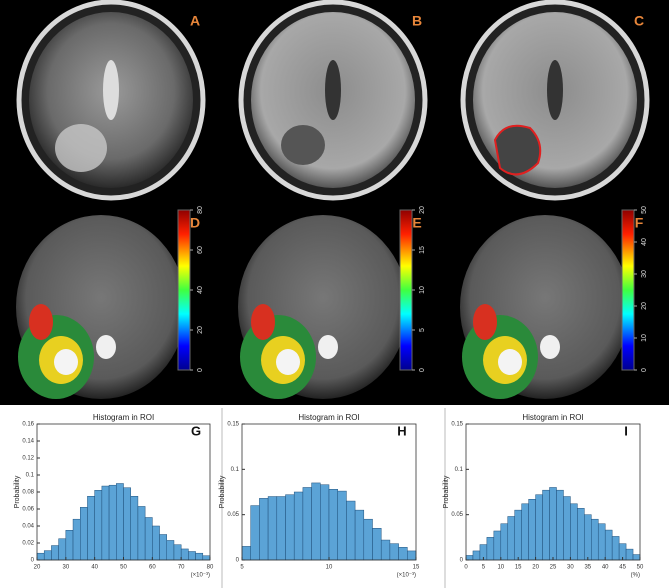  Describe the element at coordinates (28, 425) in the screenshot. I see `y-tick-label: 0.16` at that location.